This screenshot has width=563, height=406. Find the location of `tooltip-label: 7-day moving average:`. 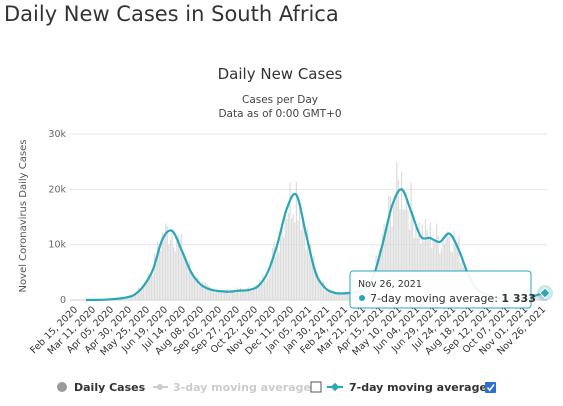

tooltip-label: 7-day moving average: is located at coordinates (434, 298).